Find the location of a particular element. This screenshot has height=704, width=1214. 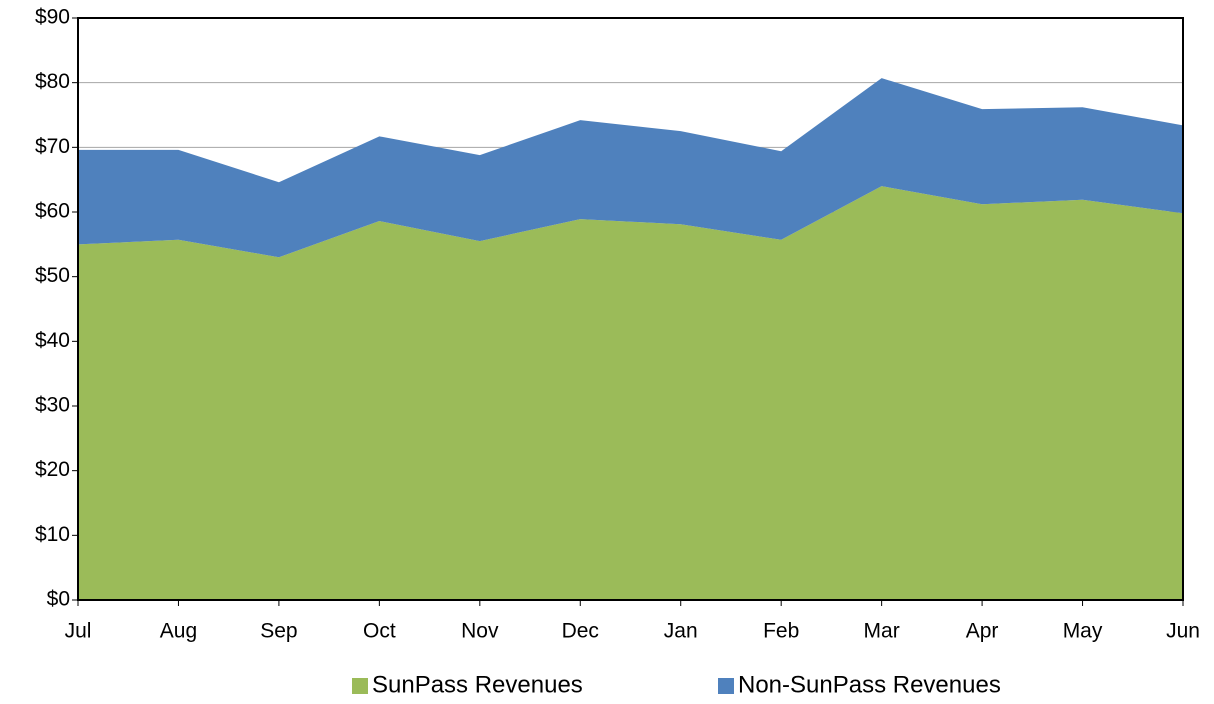

x-tick-label: Dec is located at coordinates (580, 631).